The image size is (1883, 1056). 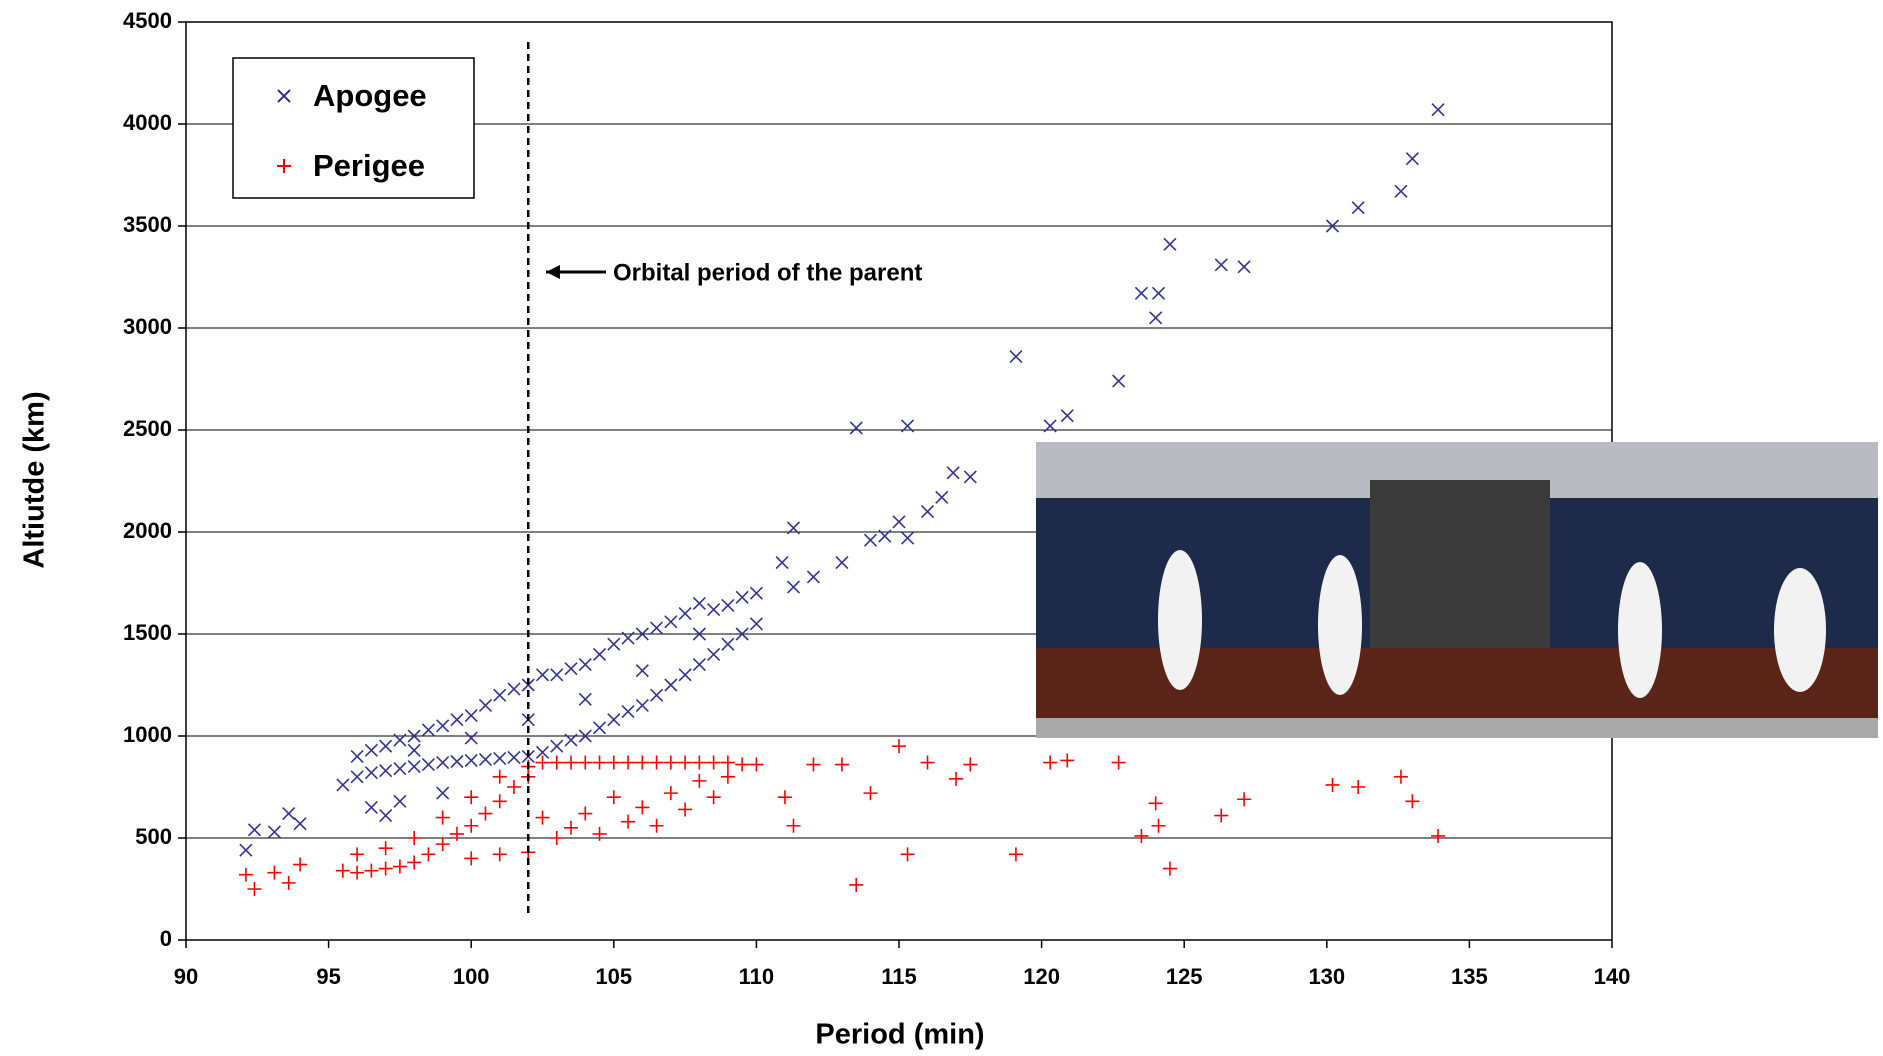 I want to click on x-tick-label: 120, so click(x=1041, y=976).